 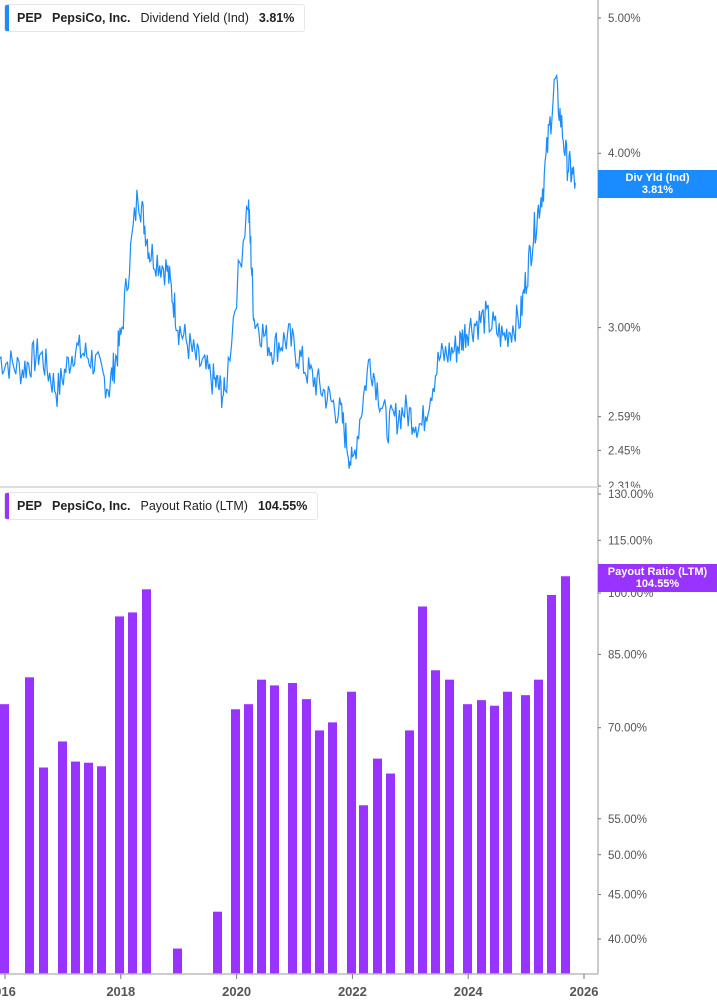 What do you see at coordinates (8, 991) in the screenshot?
I see `x-axis-tick-label: 016` at bounding box center [8, 991].